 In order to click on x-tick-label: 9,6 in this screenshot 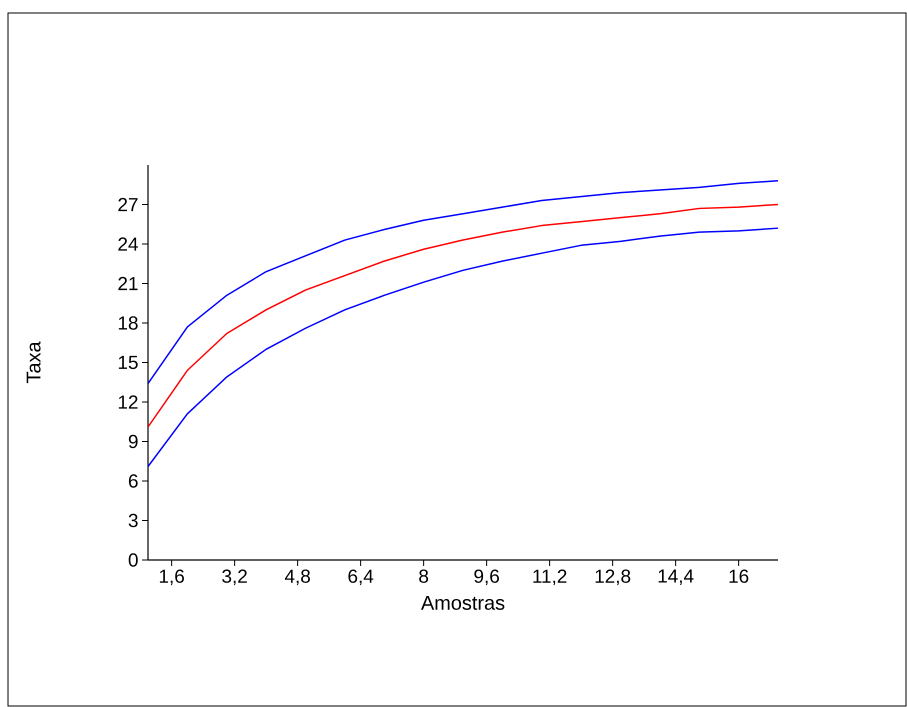, I will do `click(486, 578)`.